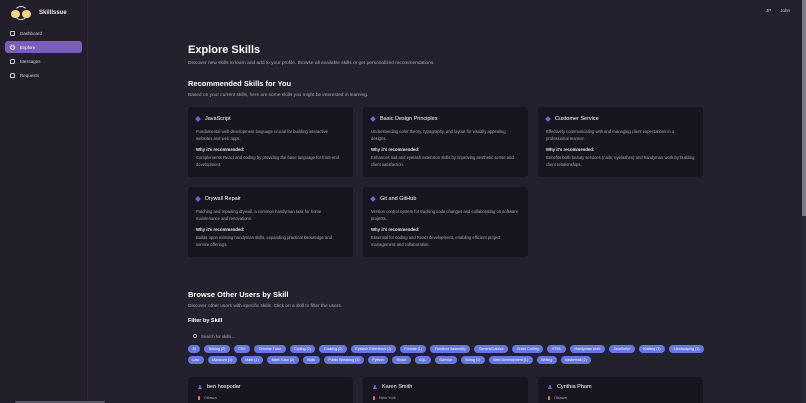 The width and height of the screenshot is (806, 403). What do you see at coordinates (560, 397) in the screenshot?
I see `user-card-location: Ottawa` at bounding box center [560, 397].